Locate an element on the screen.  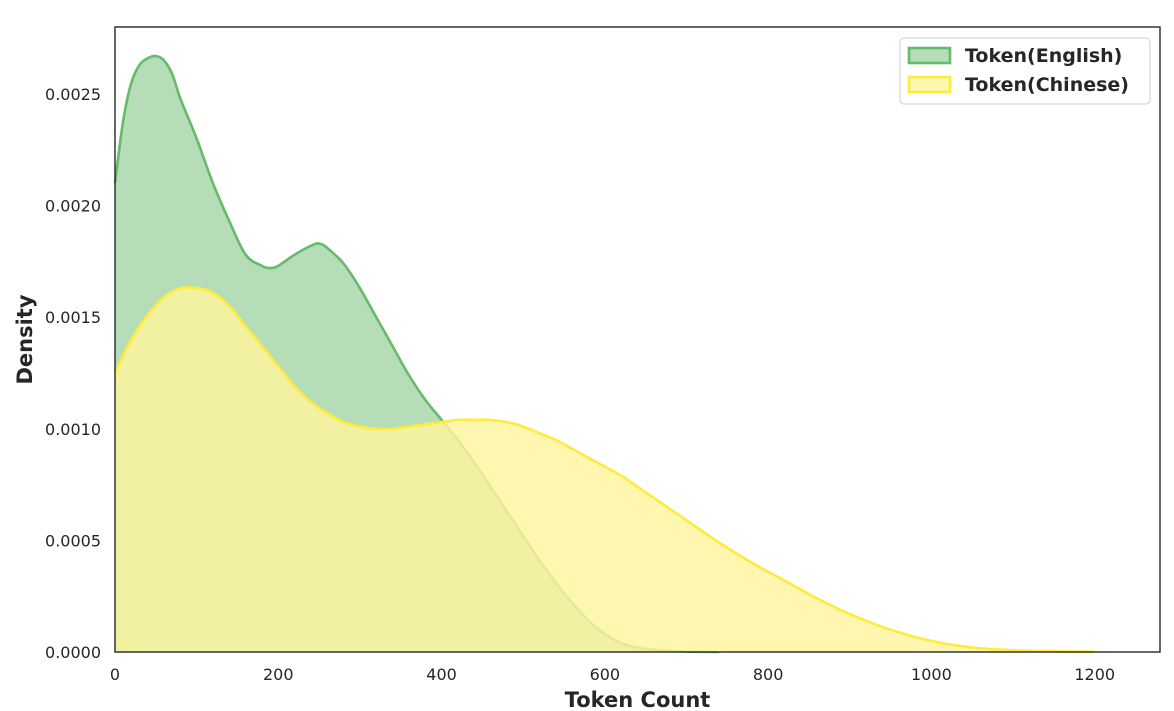
y-tick-label: 0.0005 is located at coordinates (73, 540).